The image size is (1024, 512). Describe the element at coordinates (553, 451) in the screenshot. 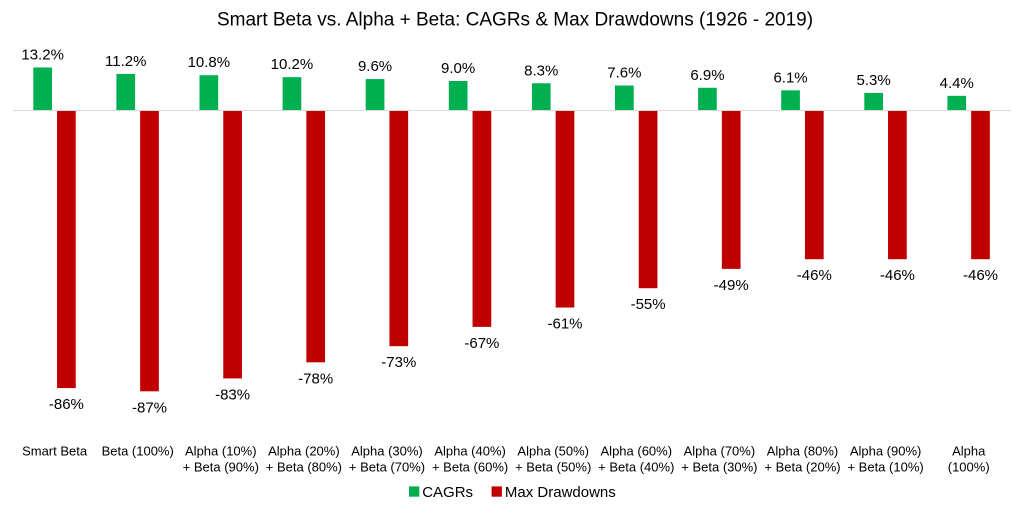

I see `svg-text: Alpha (50%)` at that location.